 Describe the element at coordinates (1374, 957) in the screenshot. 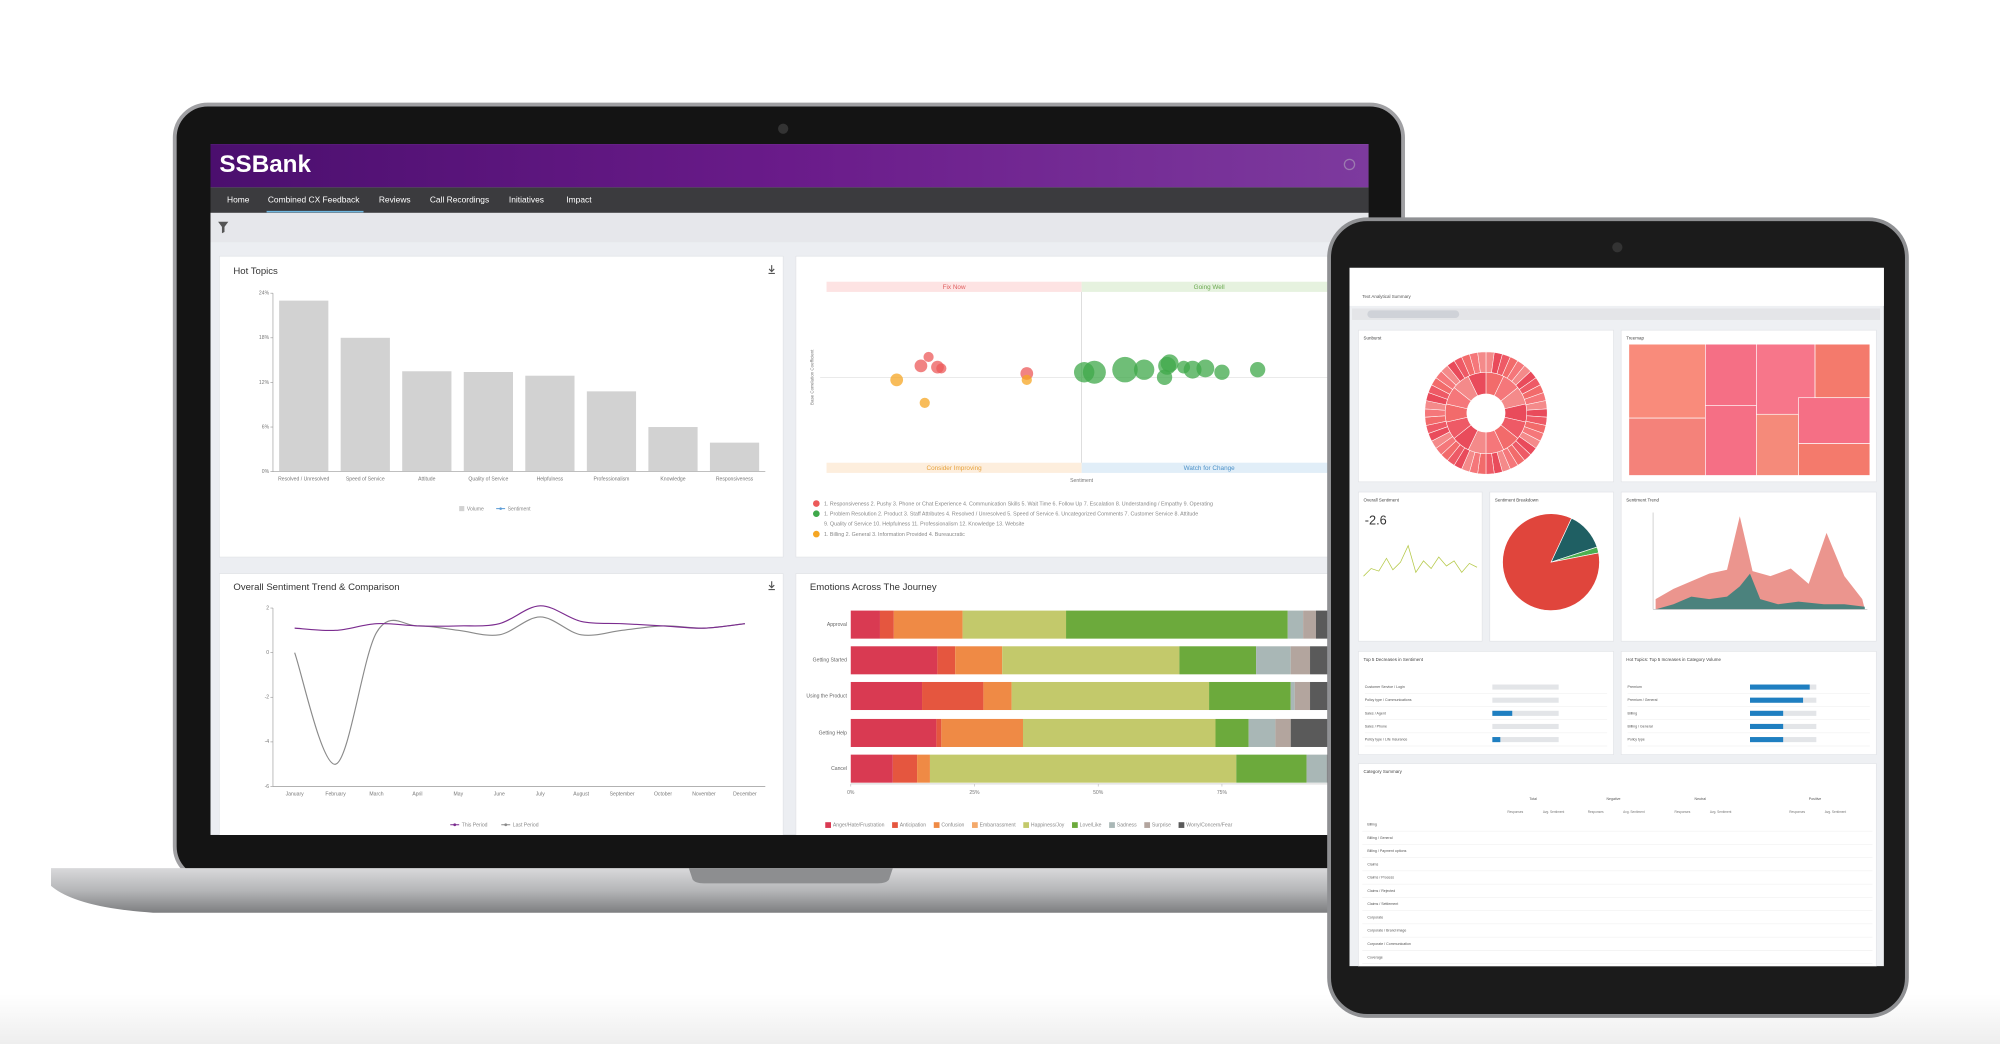

I see `row-label: Coverage` at that location.